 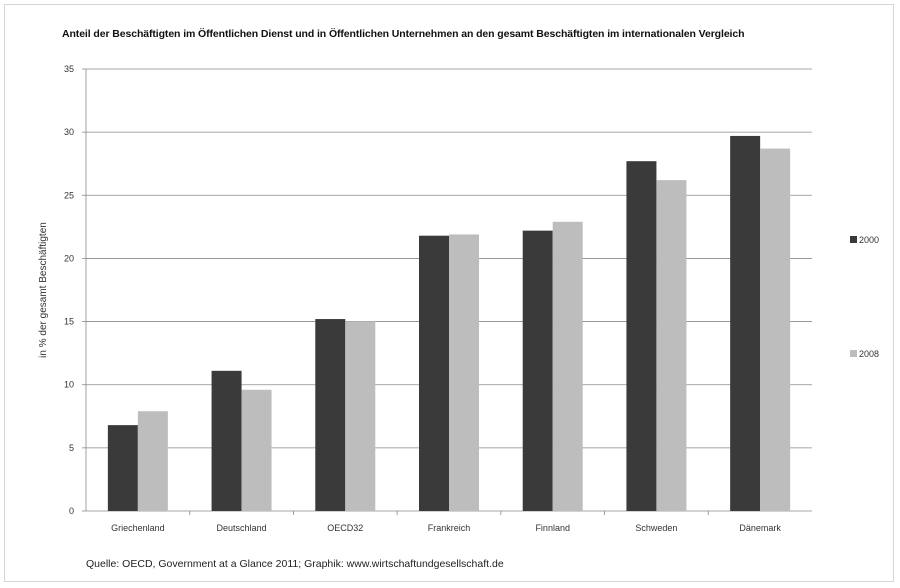 What do you see at coordinates (345, 528) in the screenshot?
I see `x-tick-label: OECD32` at bounding box center [345, 528].